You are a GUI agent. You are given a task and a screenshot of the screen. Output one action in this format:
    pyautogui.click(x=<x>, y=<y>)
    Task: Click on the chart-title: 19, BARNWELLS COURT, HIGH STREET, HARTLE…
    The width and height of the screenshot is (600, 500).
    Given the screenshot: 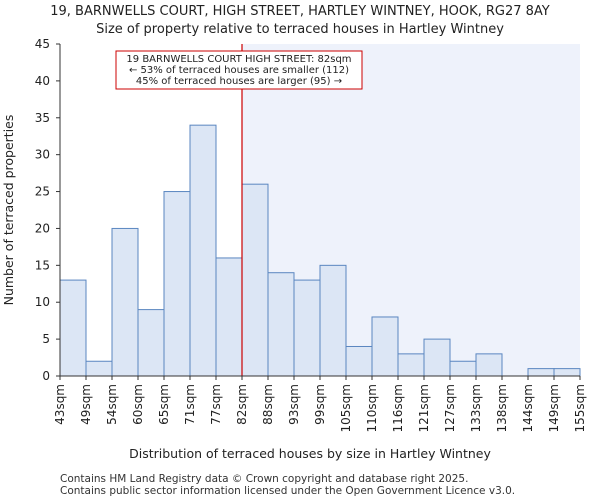 What is the action you would take?
    pyautogui.click(x=300, y=11)
    